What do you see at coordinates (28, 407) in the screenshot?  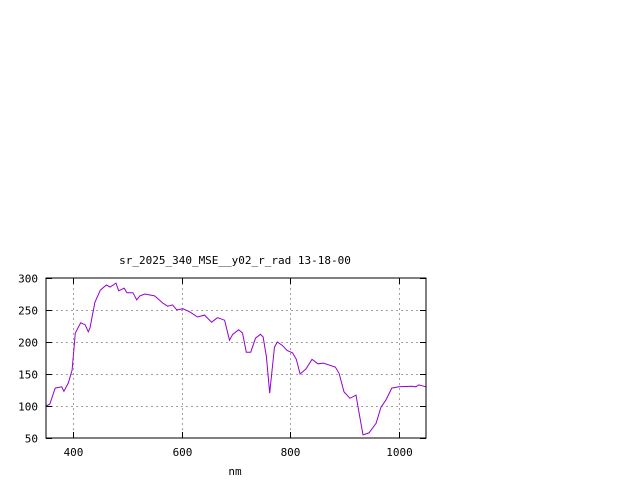 I see `y-tick-label: 100` at bounding box center [28, 407].